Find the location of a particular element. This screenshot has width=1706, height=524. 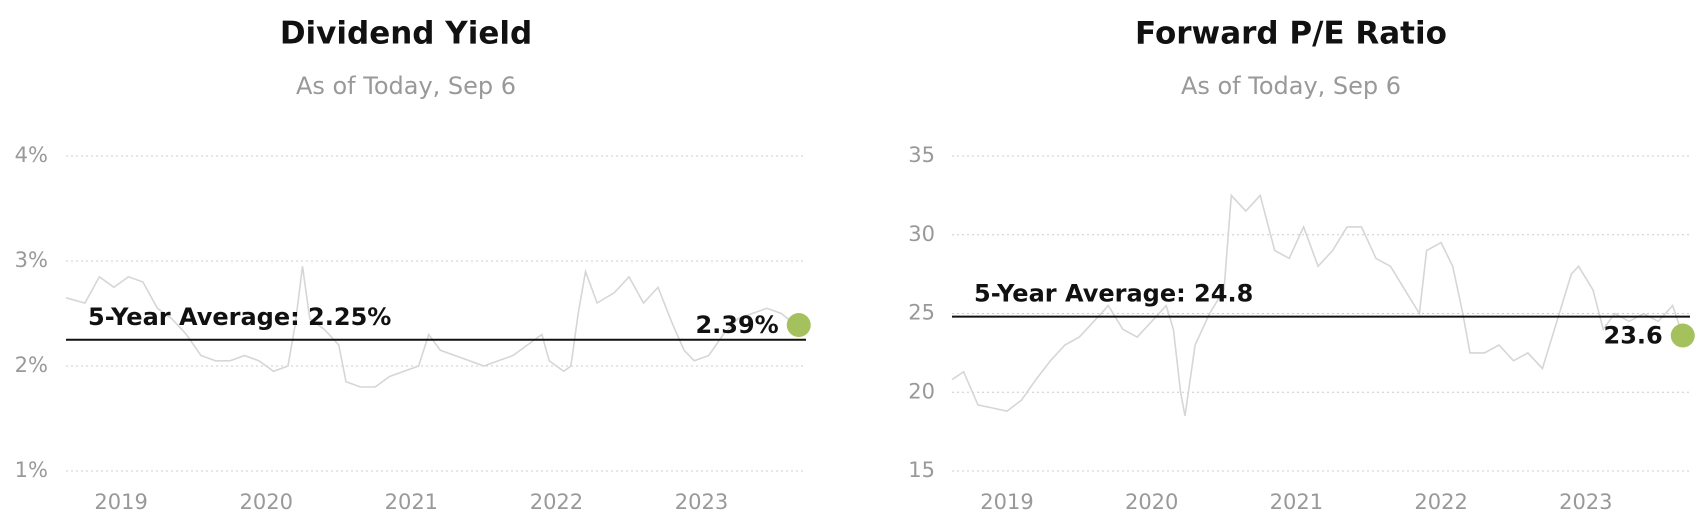

chart-title: Dividend Yield is located at coordinates (406, 34).